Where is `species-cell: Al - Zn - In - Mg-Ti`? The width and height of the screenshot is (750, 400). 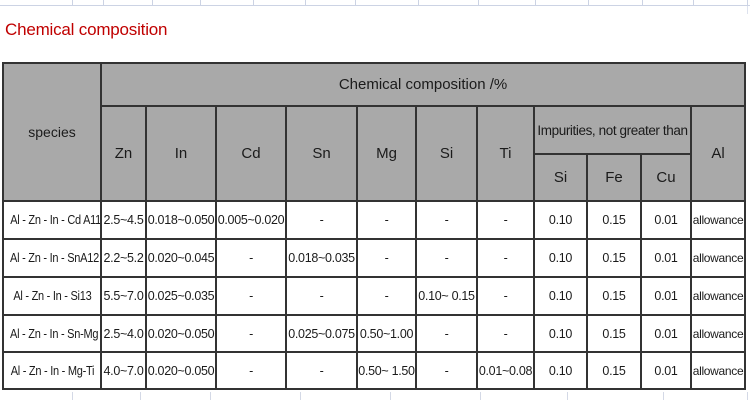
species-cell: Al - Zn - In - Mg-Ti is located at coordinates (52, 370).